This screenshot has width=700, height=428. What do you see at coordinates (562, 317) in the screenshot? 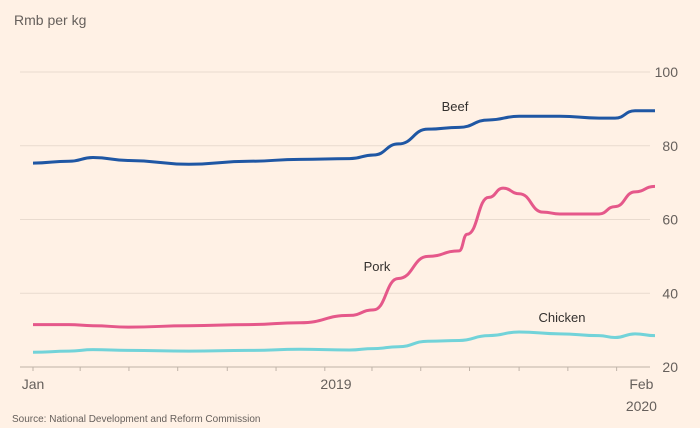
I see `series-label-chicken: Chicken` at bounding box center [562, 317].